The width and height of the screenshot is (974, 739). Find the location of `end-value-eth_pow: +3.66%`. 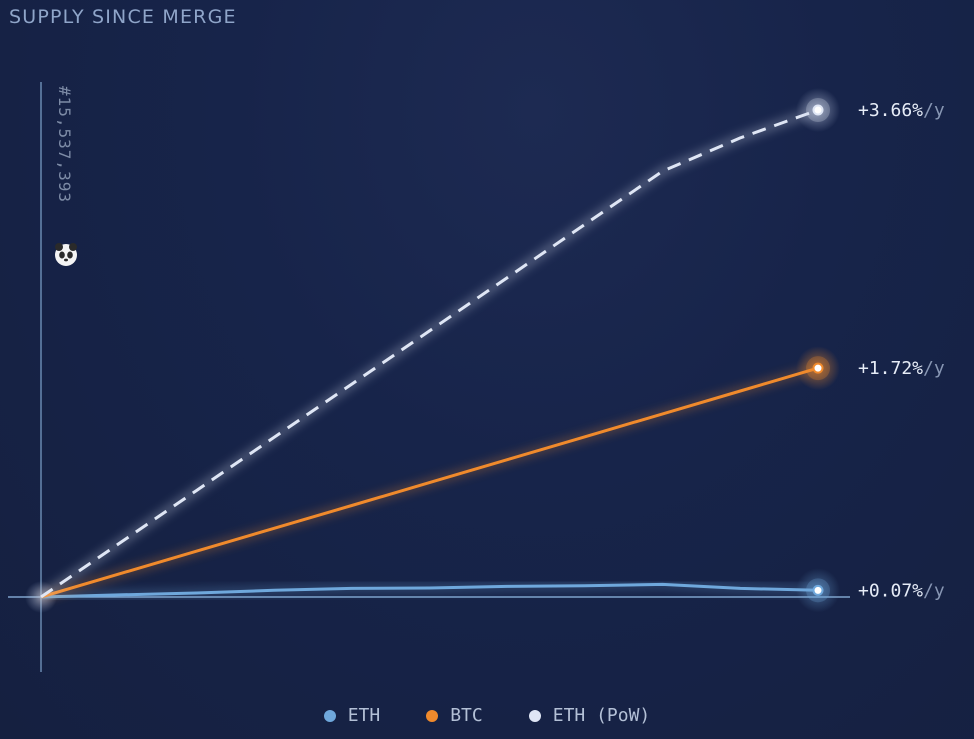

end-value-eth_pow: +3.66% is located at coordinates (890, 110).